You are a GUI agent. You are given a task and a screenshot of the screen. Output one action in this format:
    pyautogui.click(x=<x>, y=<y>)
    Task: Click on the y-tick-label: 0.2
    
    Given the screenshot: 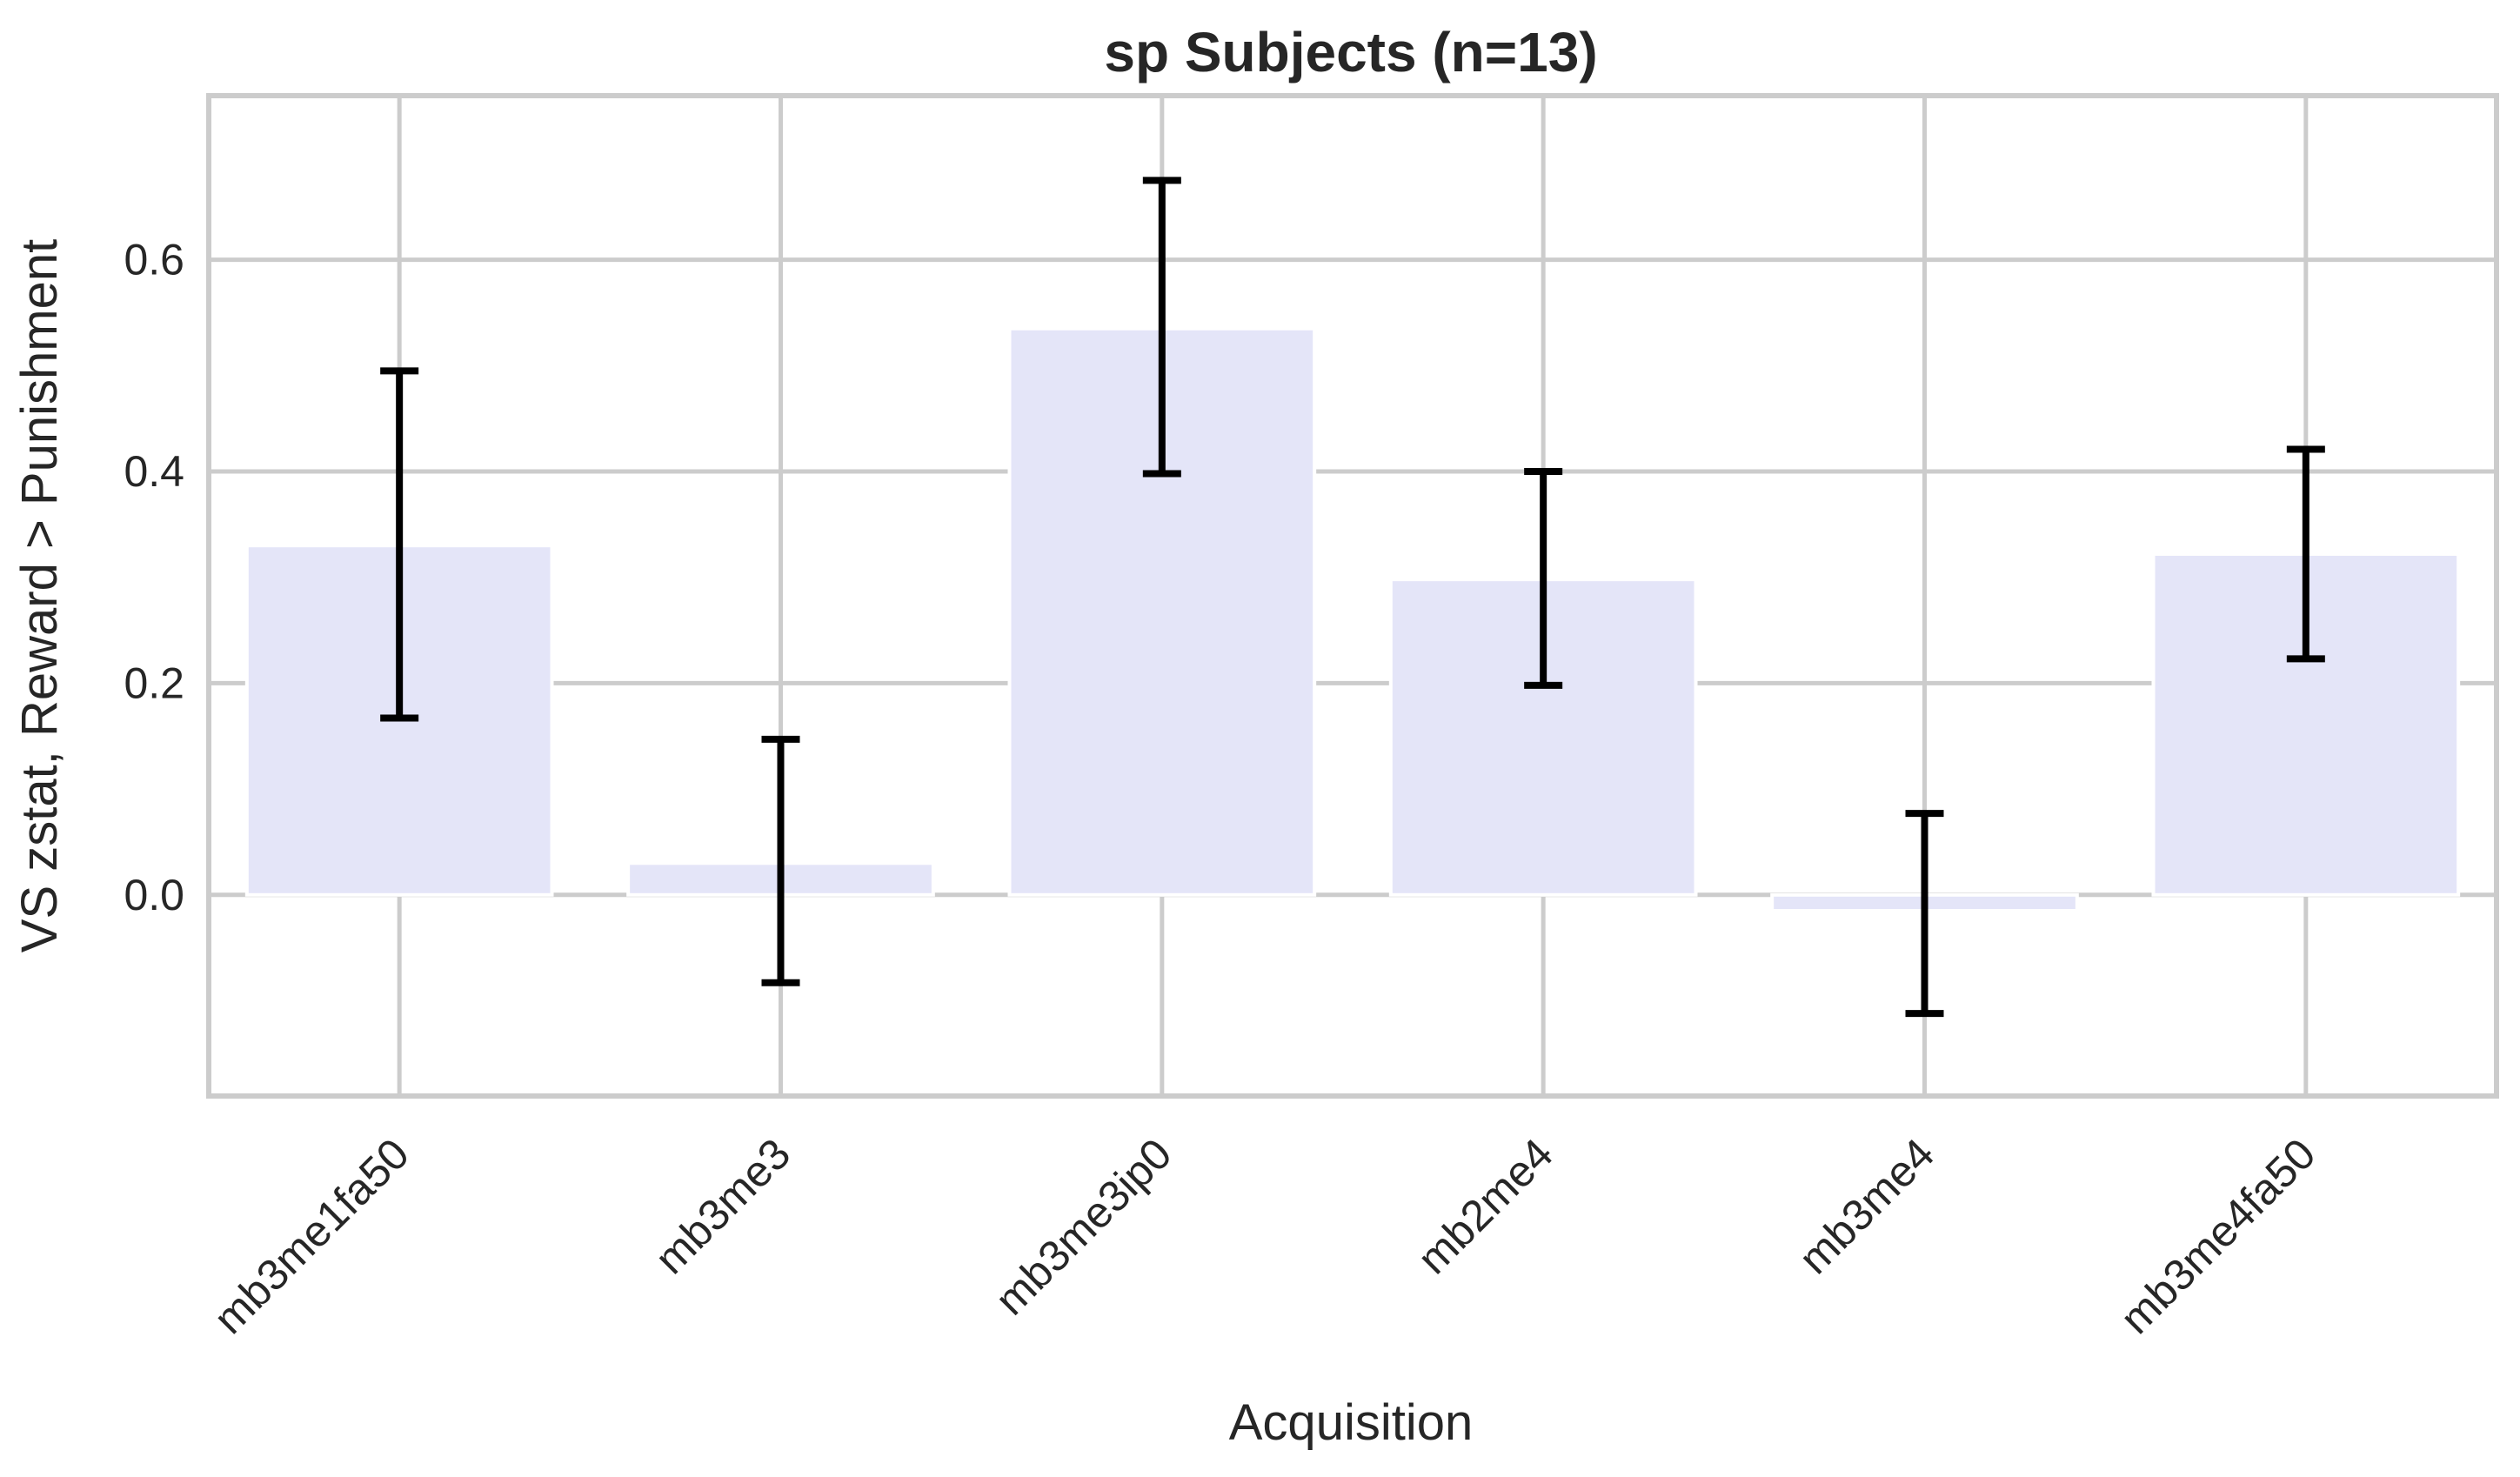 What is the action you would take?
    pyautogui.click(x=154, y=682)
    